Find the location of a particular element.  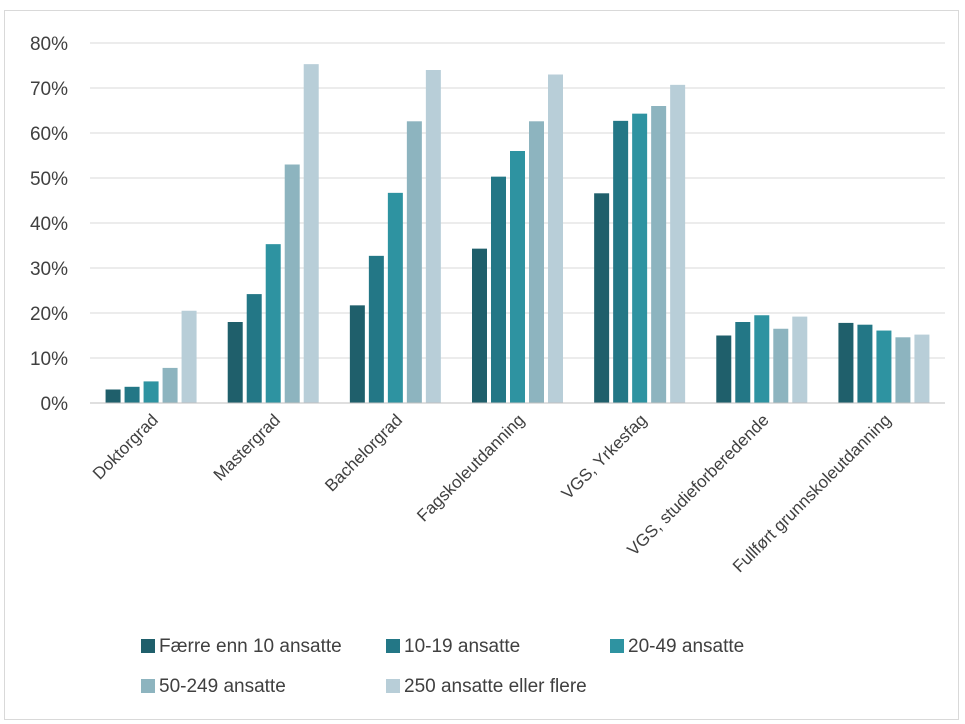

category-label: Fagskoleutdanning is located at coordinates (470, 467).